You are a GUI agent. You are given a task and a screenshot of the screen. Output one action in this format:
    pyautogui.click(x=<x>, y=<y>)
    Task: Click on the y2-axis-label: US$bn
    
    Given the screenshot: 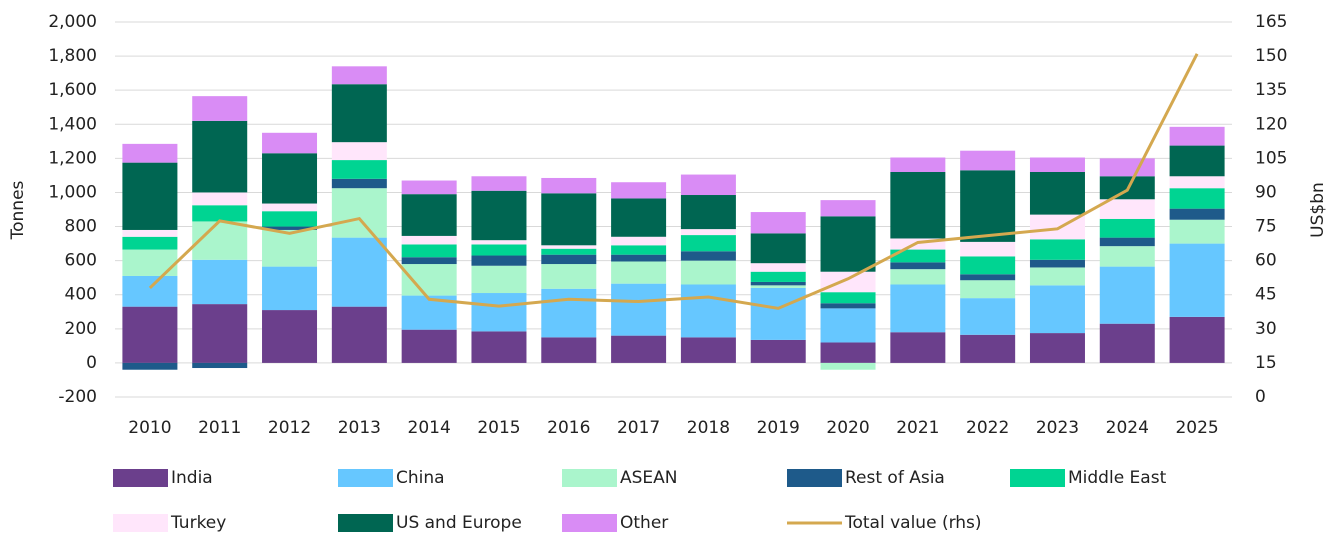 What is the action you would take?
    pyautogui.click(x=1318, y=210)
    